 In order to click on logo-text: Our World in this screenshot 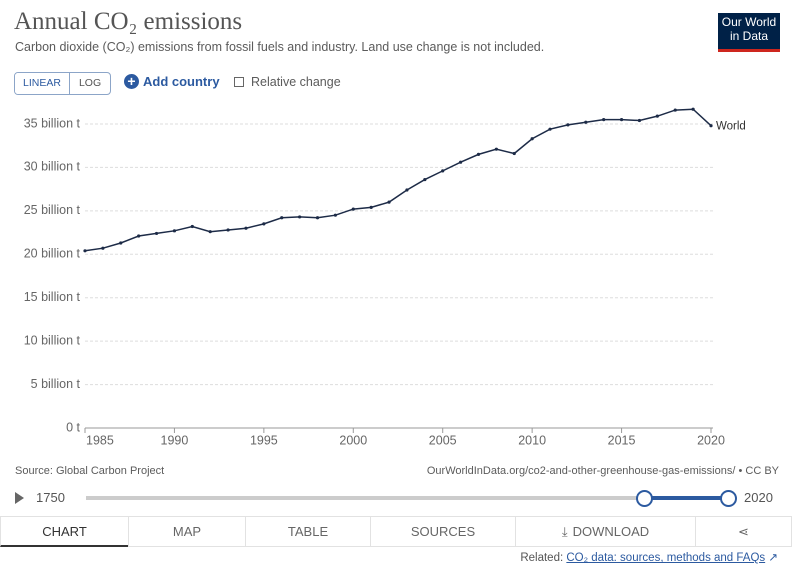, I will do `click(749, 22)`.